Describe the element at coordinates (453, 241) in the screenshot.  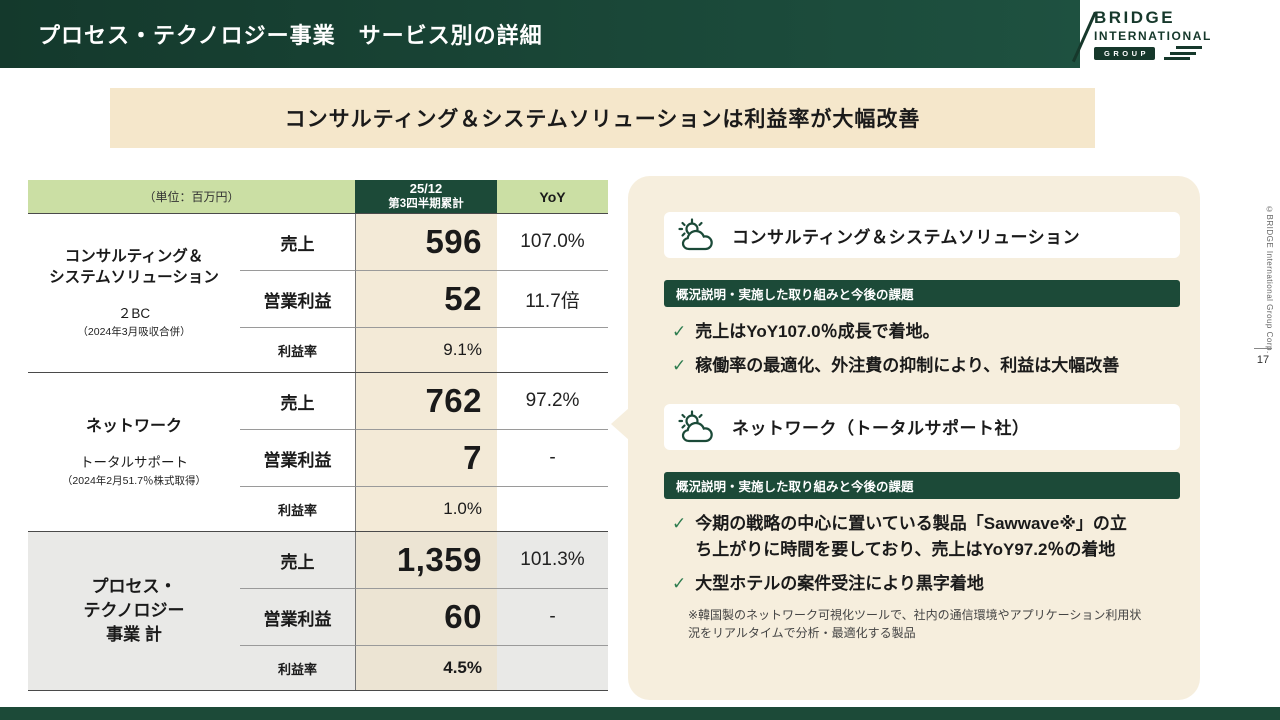
I see `value-text: 596` at that location.